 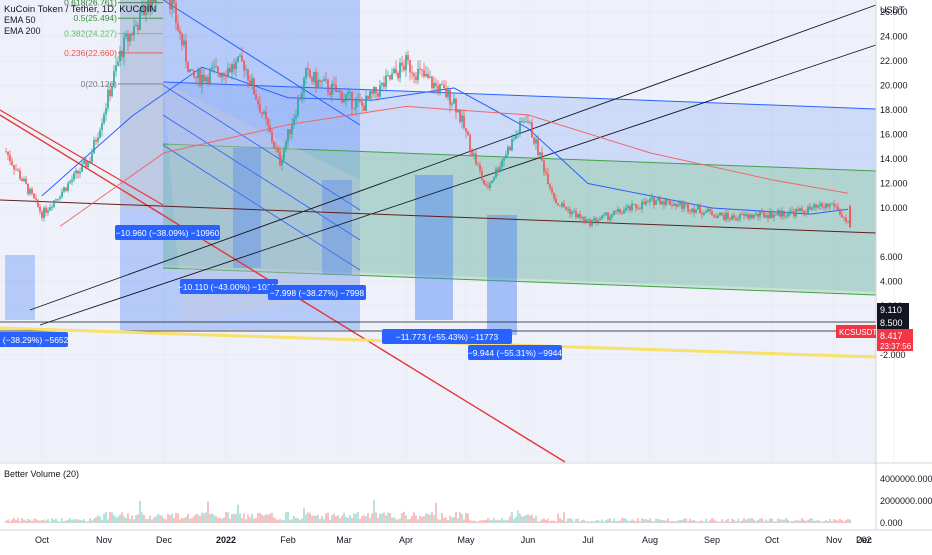 What do you see at coordinates (42, 474) in the screenshot?
I see `volume-legend: Better Volume (20)` at bounding box center [42, 474].